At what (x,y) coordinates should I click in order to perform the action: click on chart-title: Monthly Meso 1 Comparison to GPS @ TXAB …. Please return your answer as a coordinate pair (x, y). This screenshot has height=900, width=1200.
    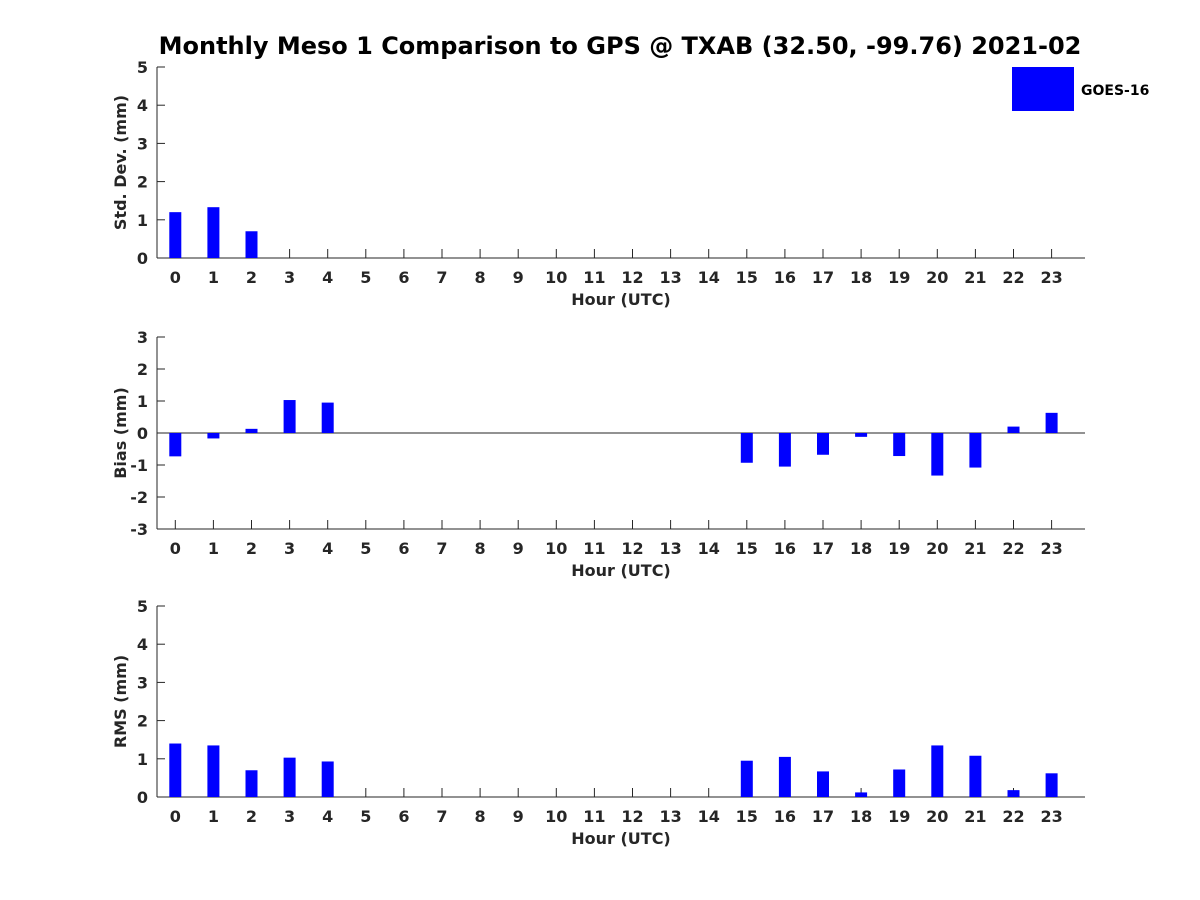
    Looking at the image, I should click on (620, 46).